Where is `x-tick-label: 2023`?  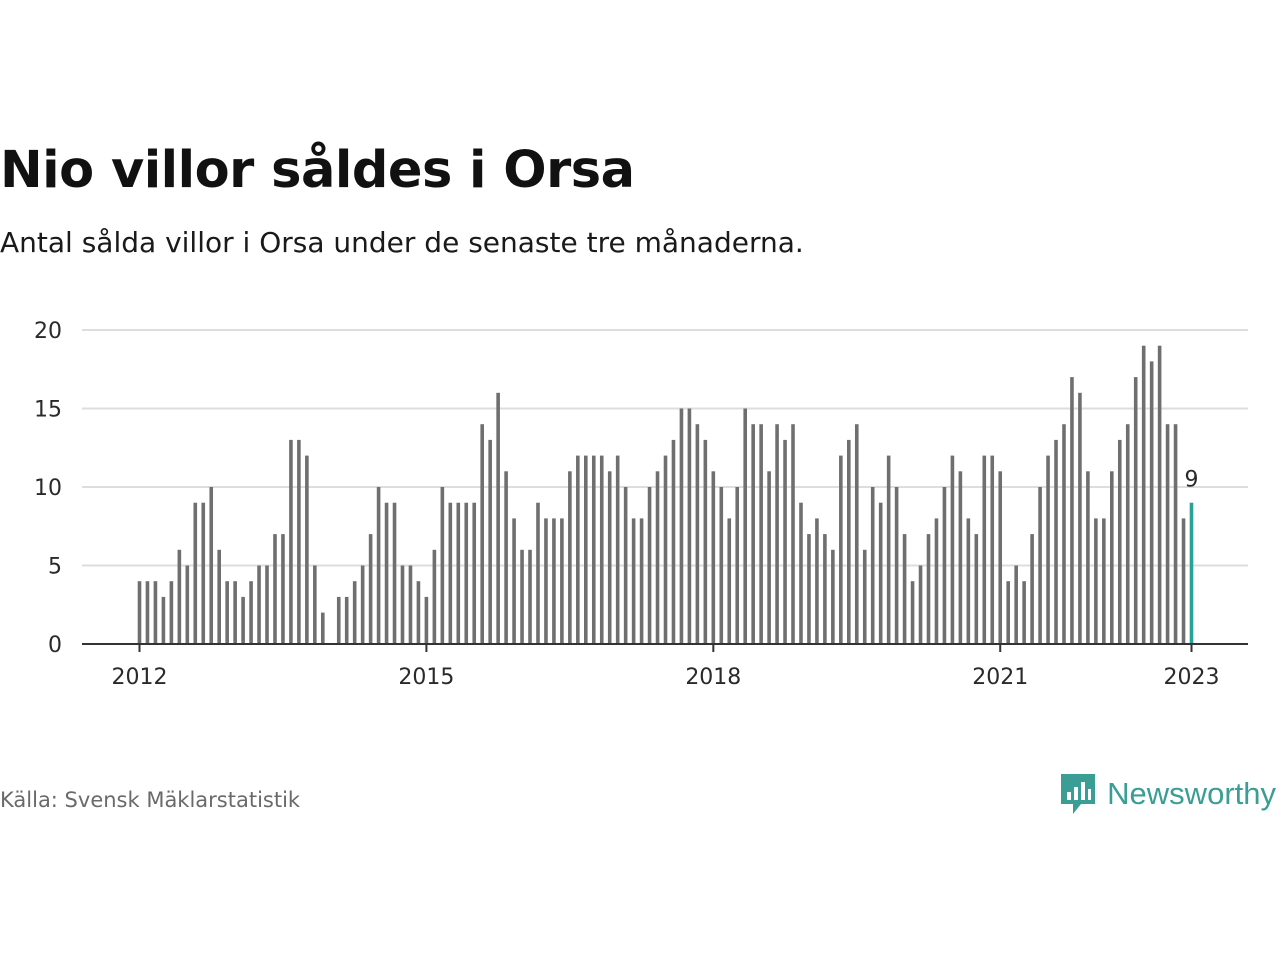 x-tick-label: 2023 is located at coordinates (1192, 677).